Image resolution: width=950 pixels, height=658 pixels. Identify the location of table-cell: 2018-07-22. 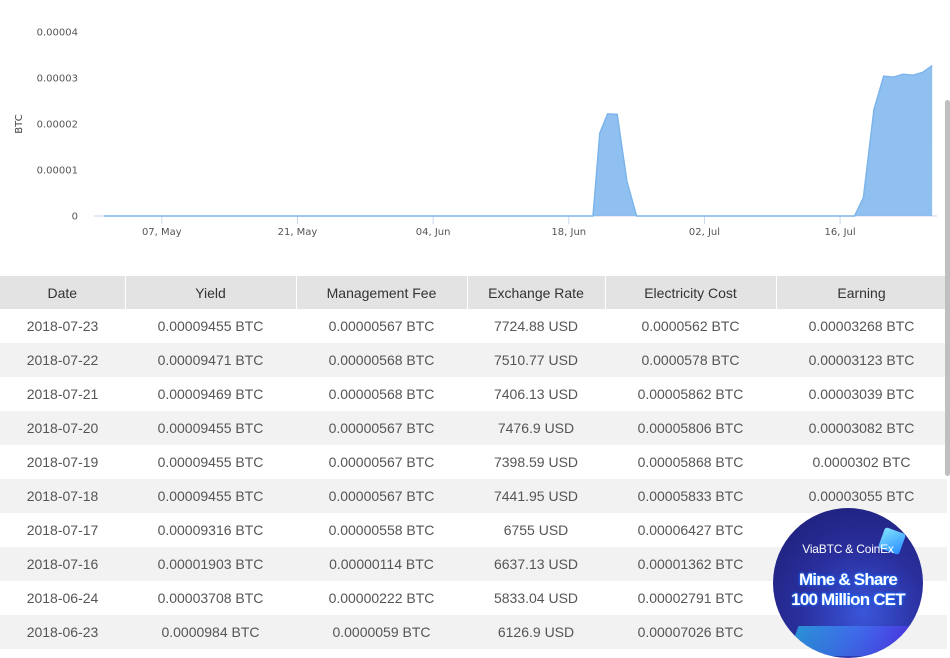
(62, 360).